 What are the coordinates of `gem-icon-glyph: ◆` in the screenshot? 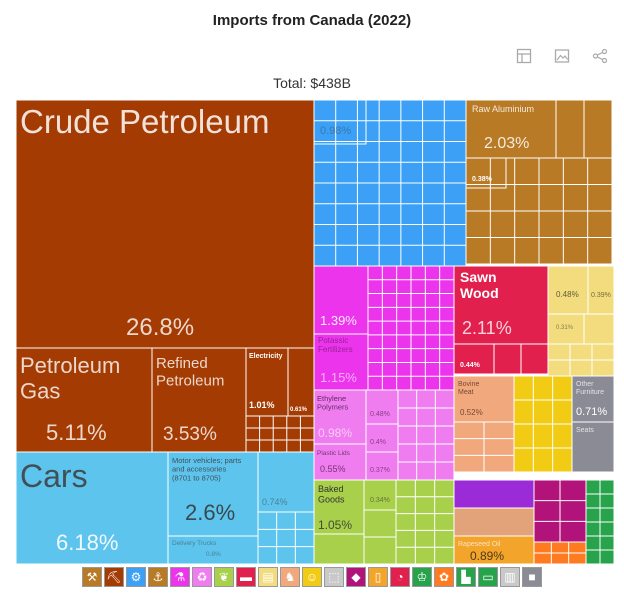 It's located at (356, 577).